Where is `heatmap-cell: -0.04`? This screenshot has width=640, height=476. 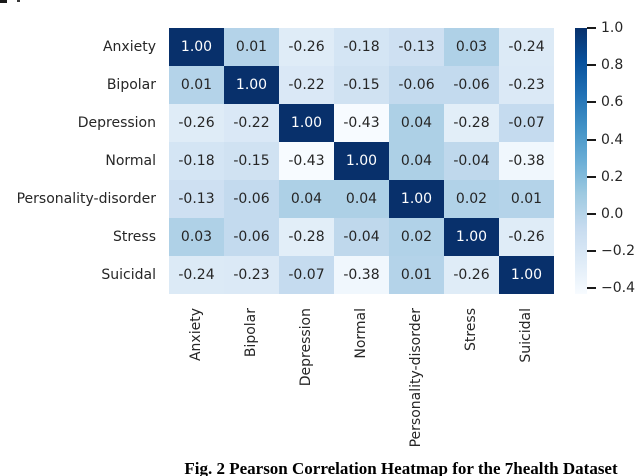
heatmap-cell: -0.04 is located at coordinates (361, 237).